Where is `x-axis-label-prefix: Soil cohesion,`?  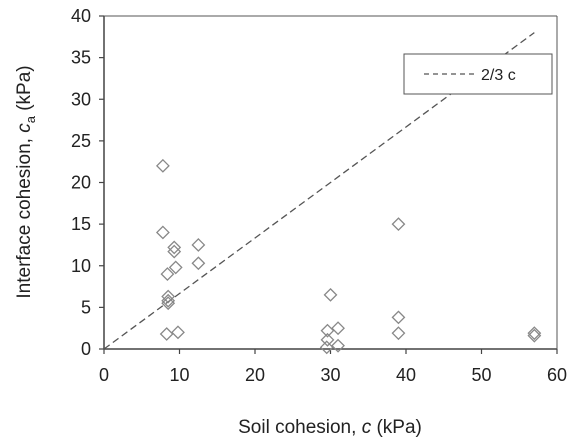
x-axis-label-prefix: Soil cohesion, is located at coordinates (300, 427).